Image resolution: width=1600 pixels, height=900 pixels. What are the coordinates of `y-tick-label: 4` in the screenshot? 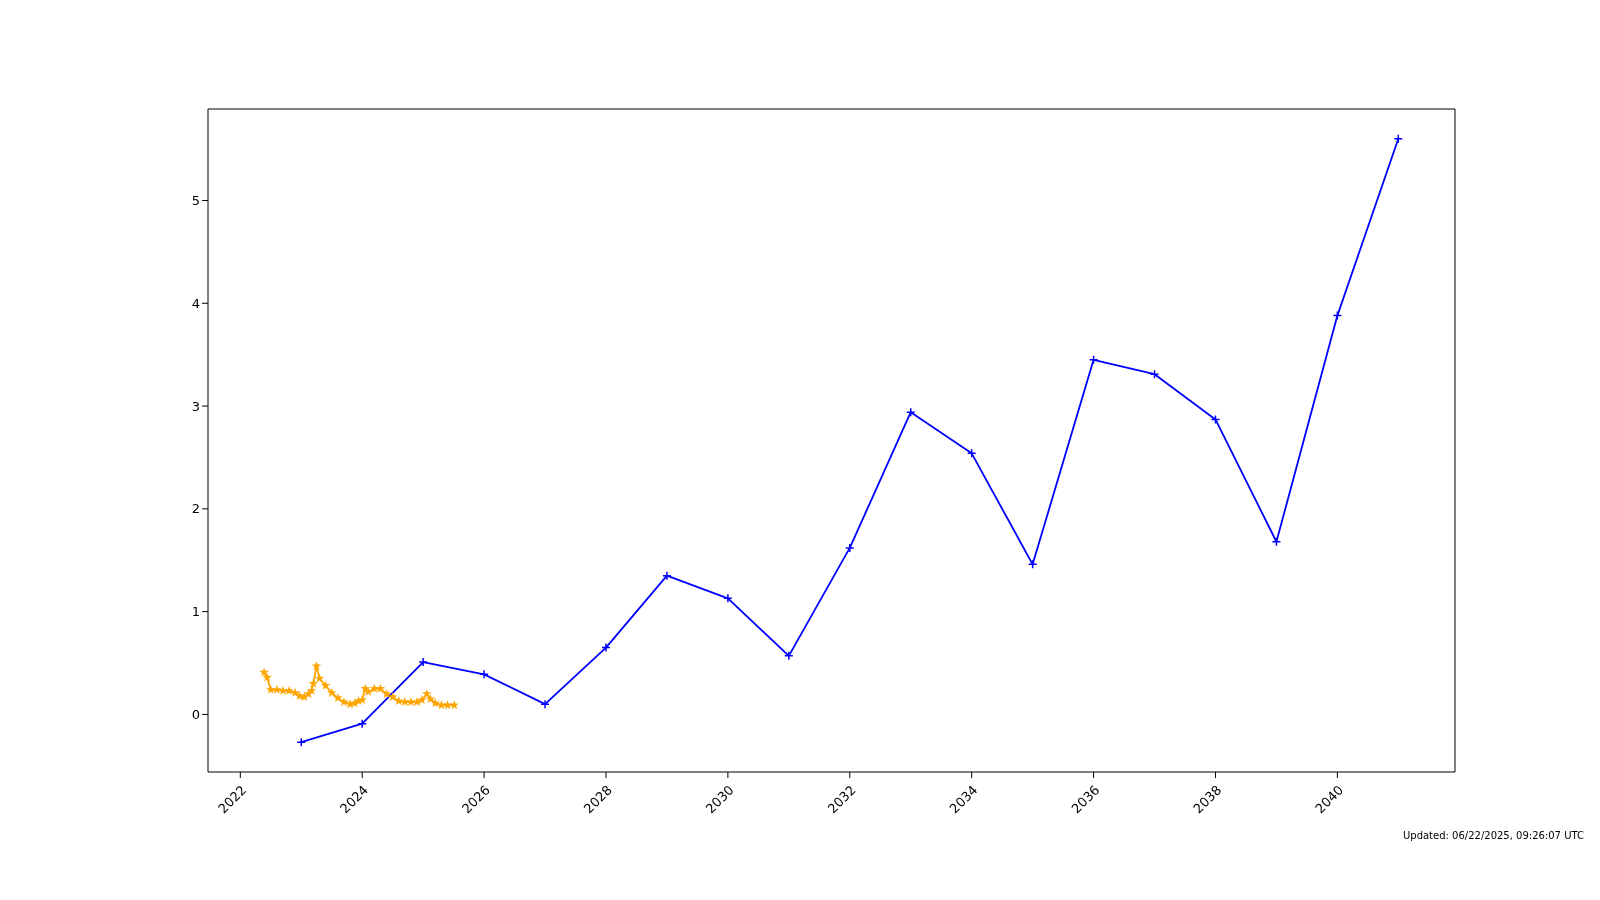 It's located at (195, 303).